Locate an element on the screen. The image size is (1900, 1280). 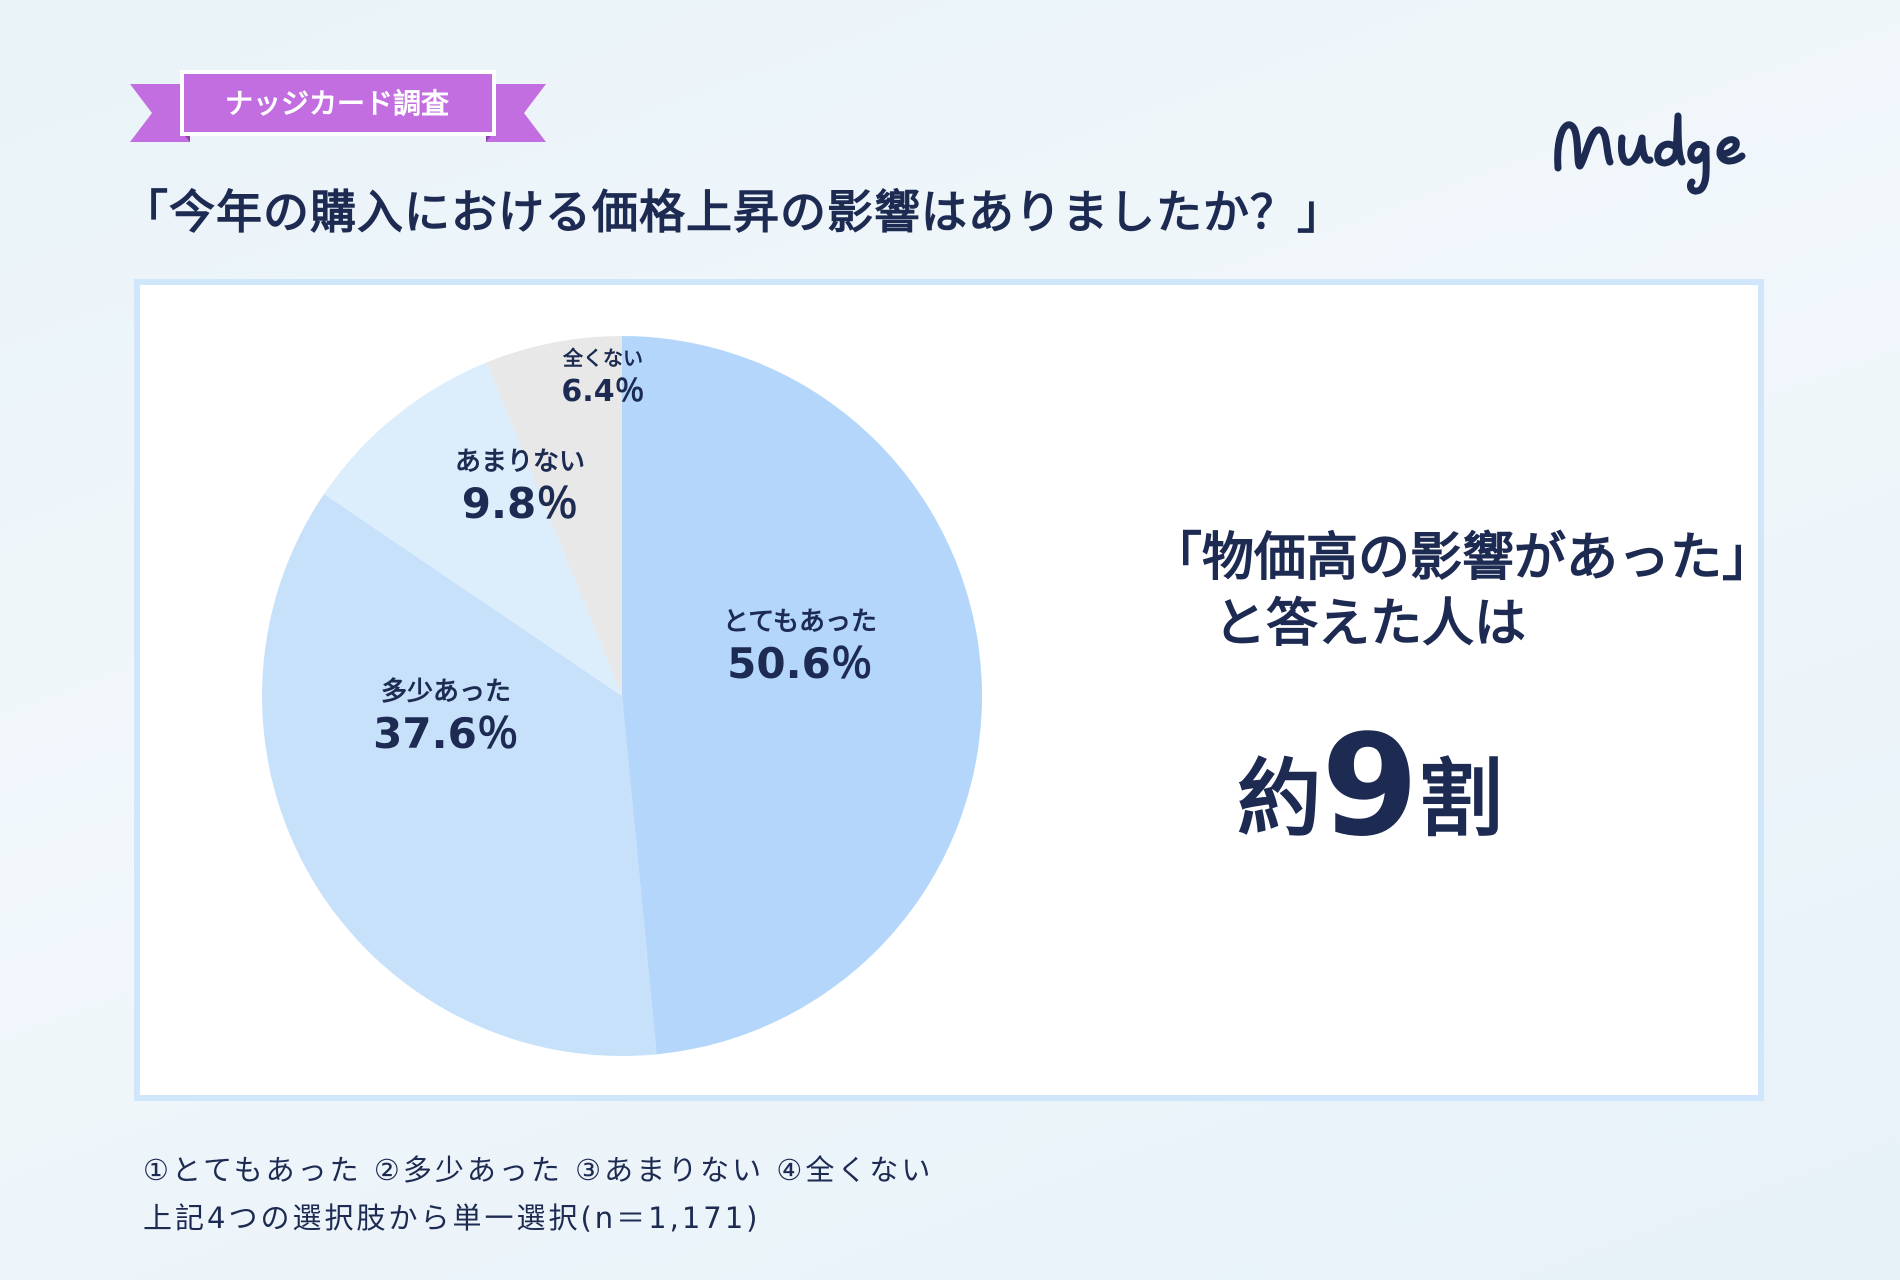
footnote-method: 上記4つの選択肢から単一選択(n＝1,171) is located at coordinates (452, 1218).